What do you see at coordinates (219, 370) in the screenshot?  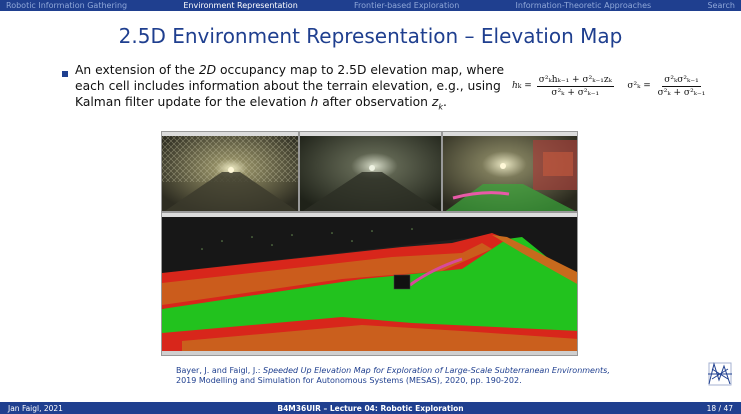 I see `citation-authors: Bayer, J. and Faigl, J.:` at bounding box center [219, 370].